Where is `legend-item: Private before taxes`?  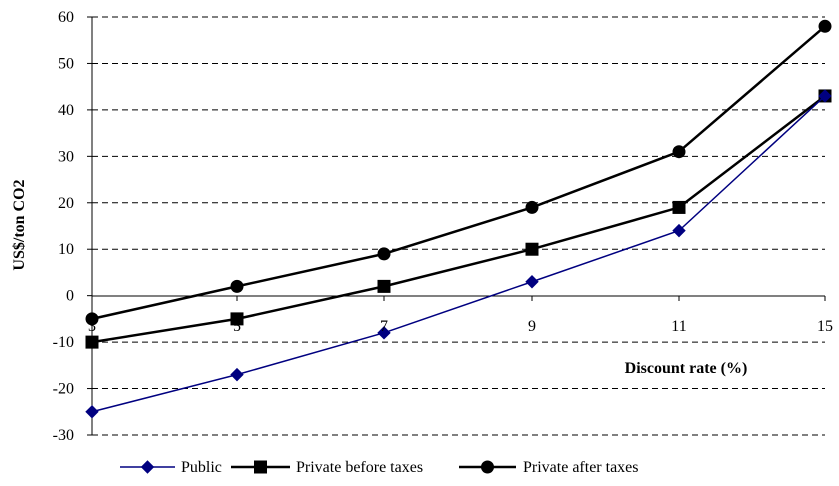 legend-item: Private before taxes is located at coordinates (327, 467).